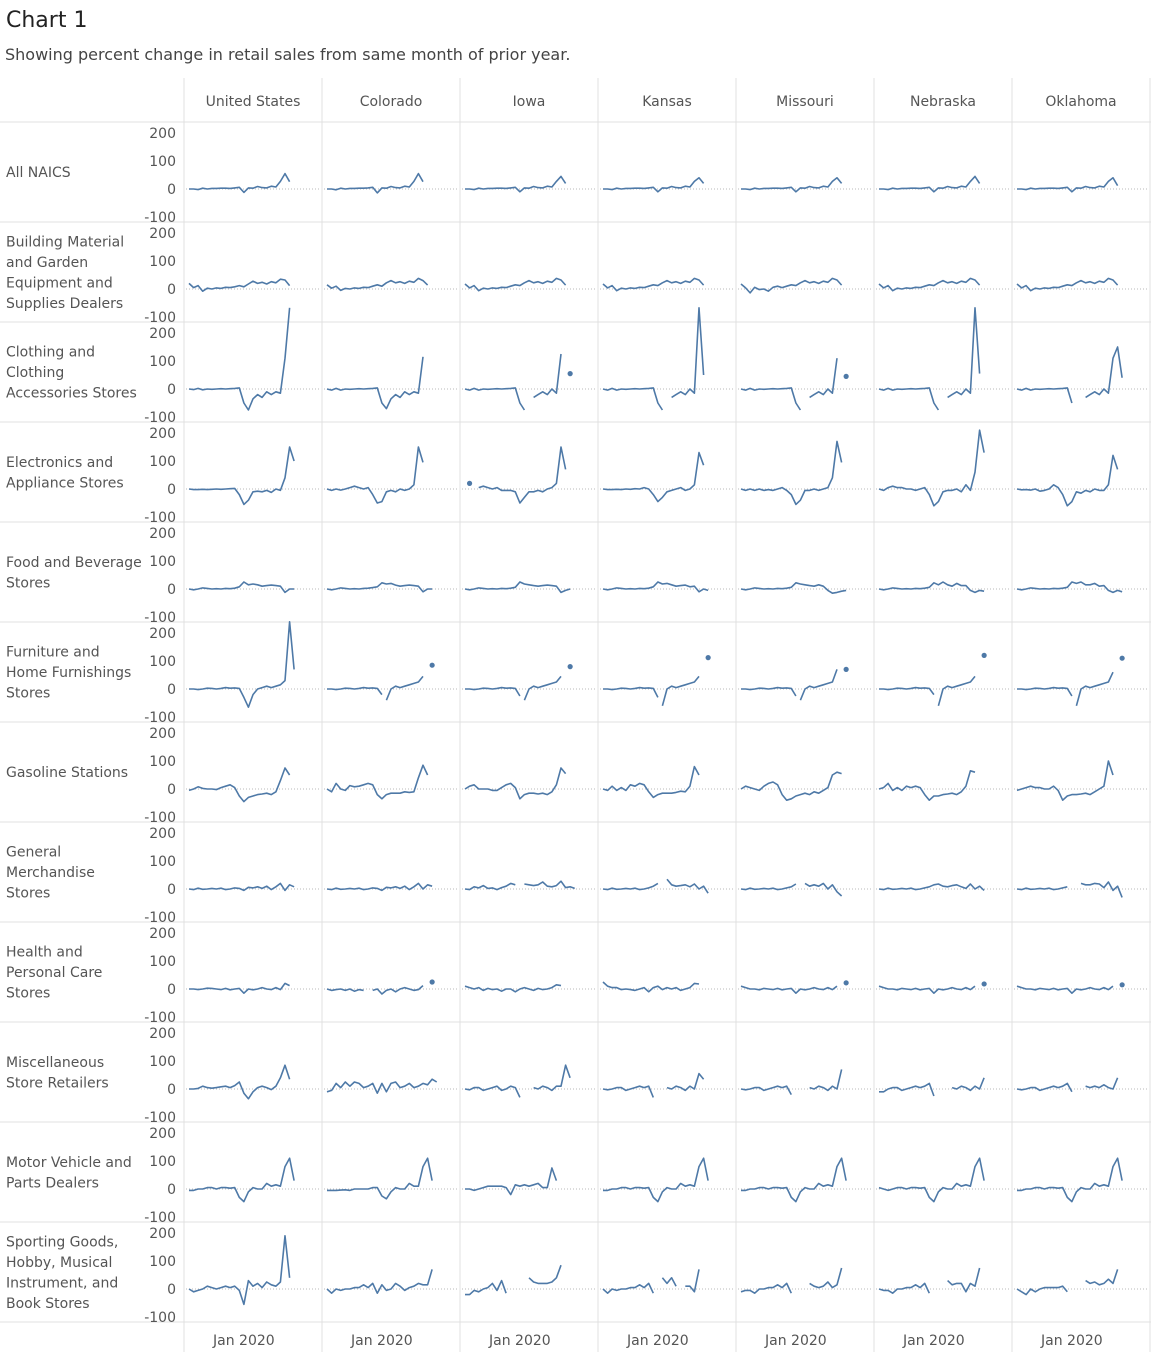 This screenshot has height=1353, width=1151. I want to click on column-header: Missouri, so click(805, 102).